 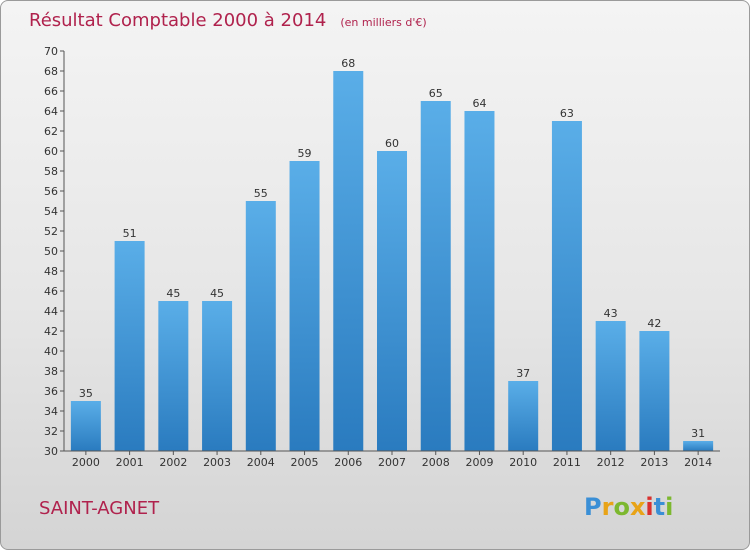 I want to click on bar-2013, so click(x=654, y=391).